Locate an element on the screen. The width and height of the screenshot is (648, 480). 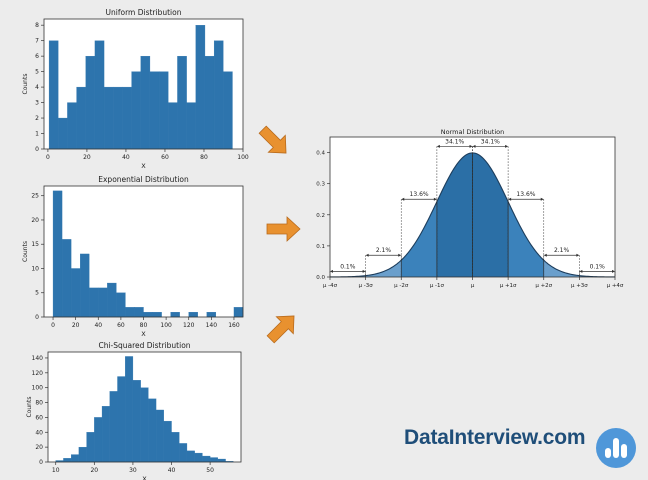
x-tick-label: 50 is located at coordinates (210, 470).